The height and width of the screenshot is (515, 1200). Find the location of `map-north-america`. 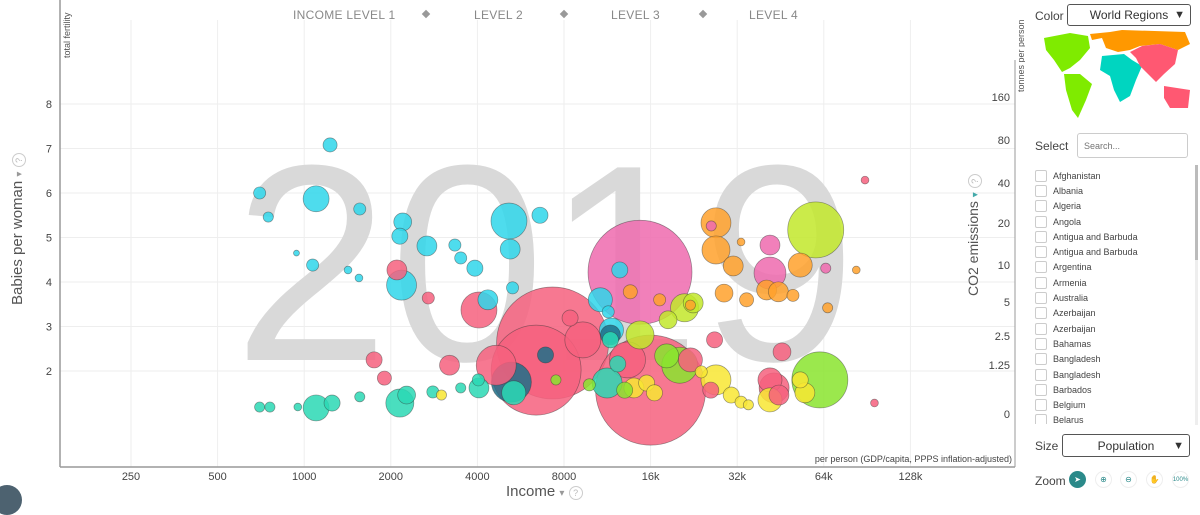

map-north-america is located at coordinates (1067, 52).